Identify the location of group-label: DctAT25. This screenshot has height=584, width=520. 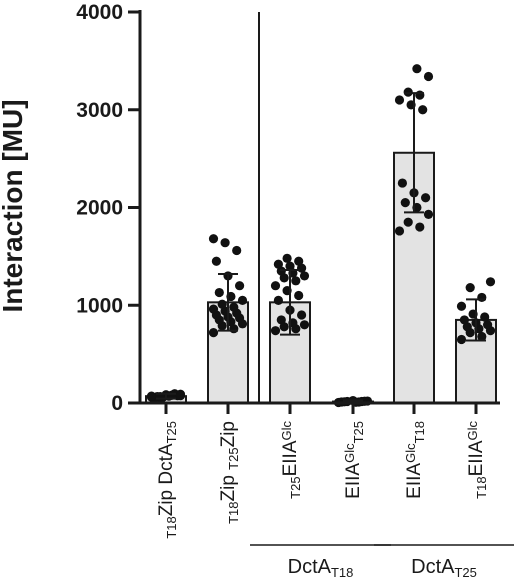
(444, 568).